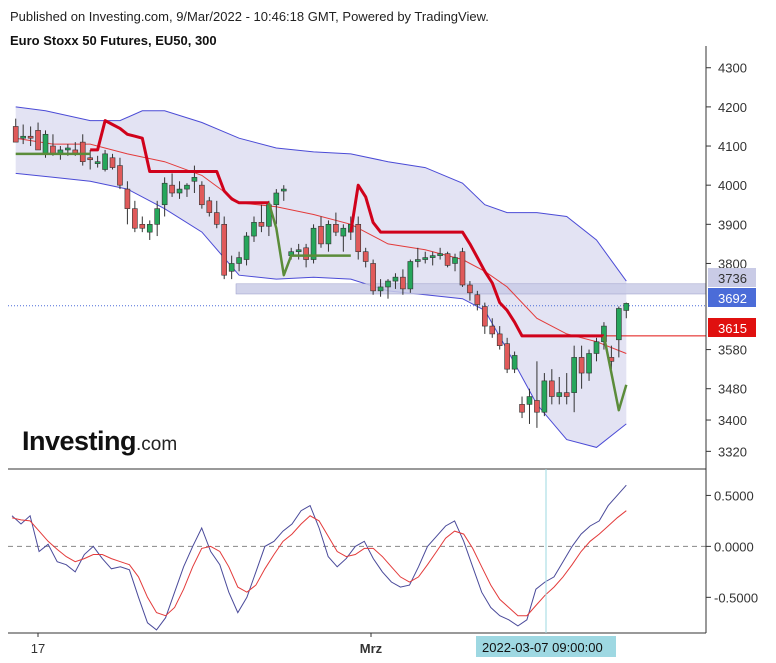 This screenshot has height=663, width=776. I want to click on logo-text: Investing, so click(79, 441).